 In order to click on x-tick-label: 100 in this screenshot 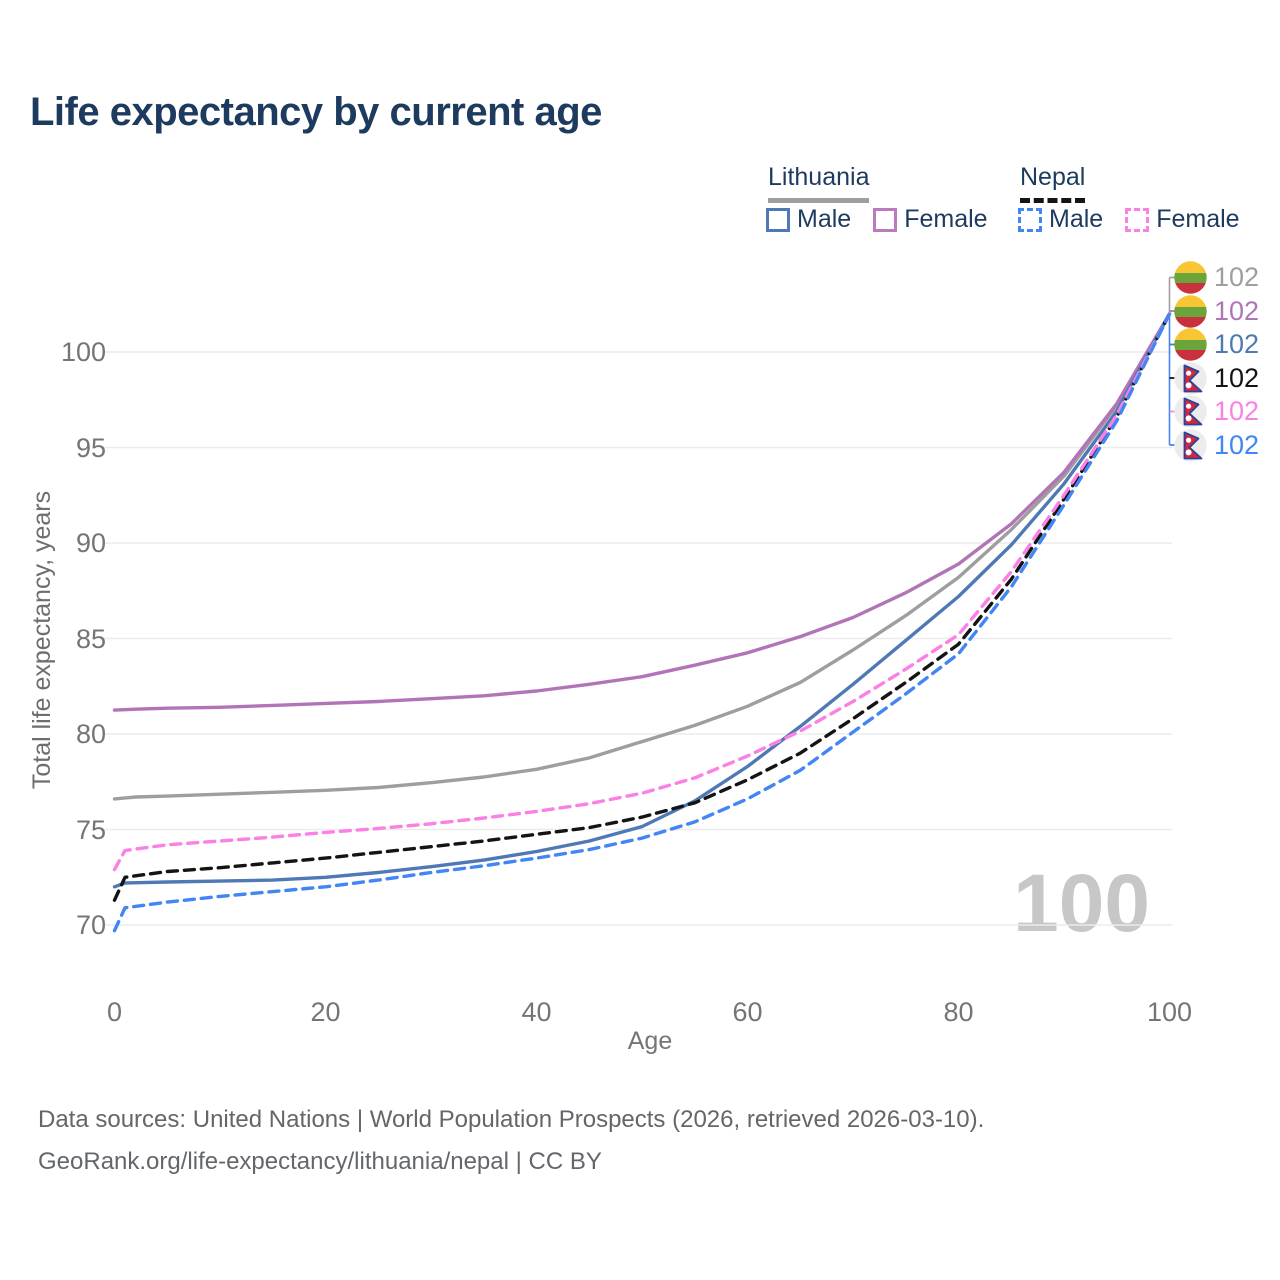, I will do `click(1169, 1012)`.